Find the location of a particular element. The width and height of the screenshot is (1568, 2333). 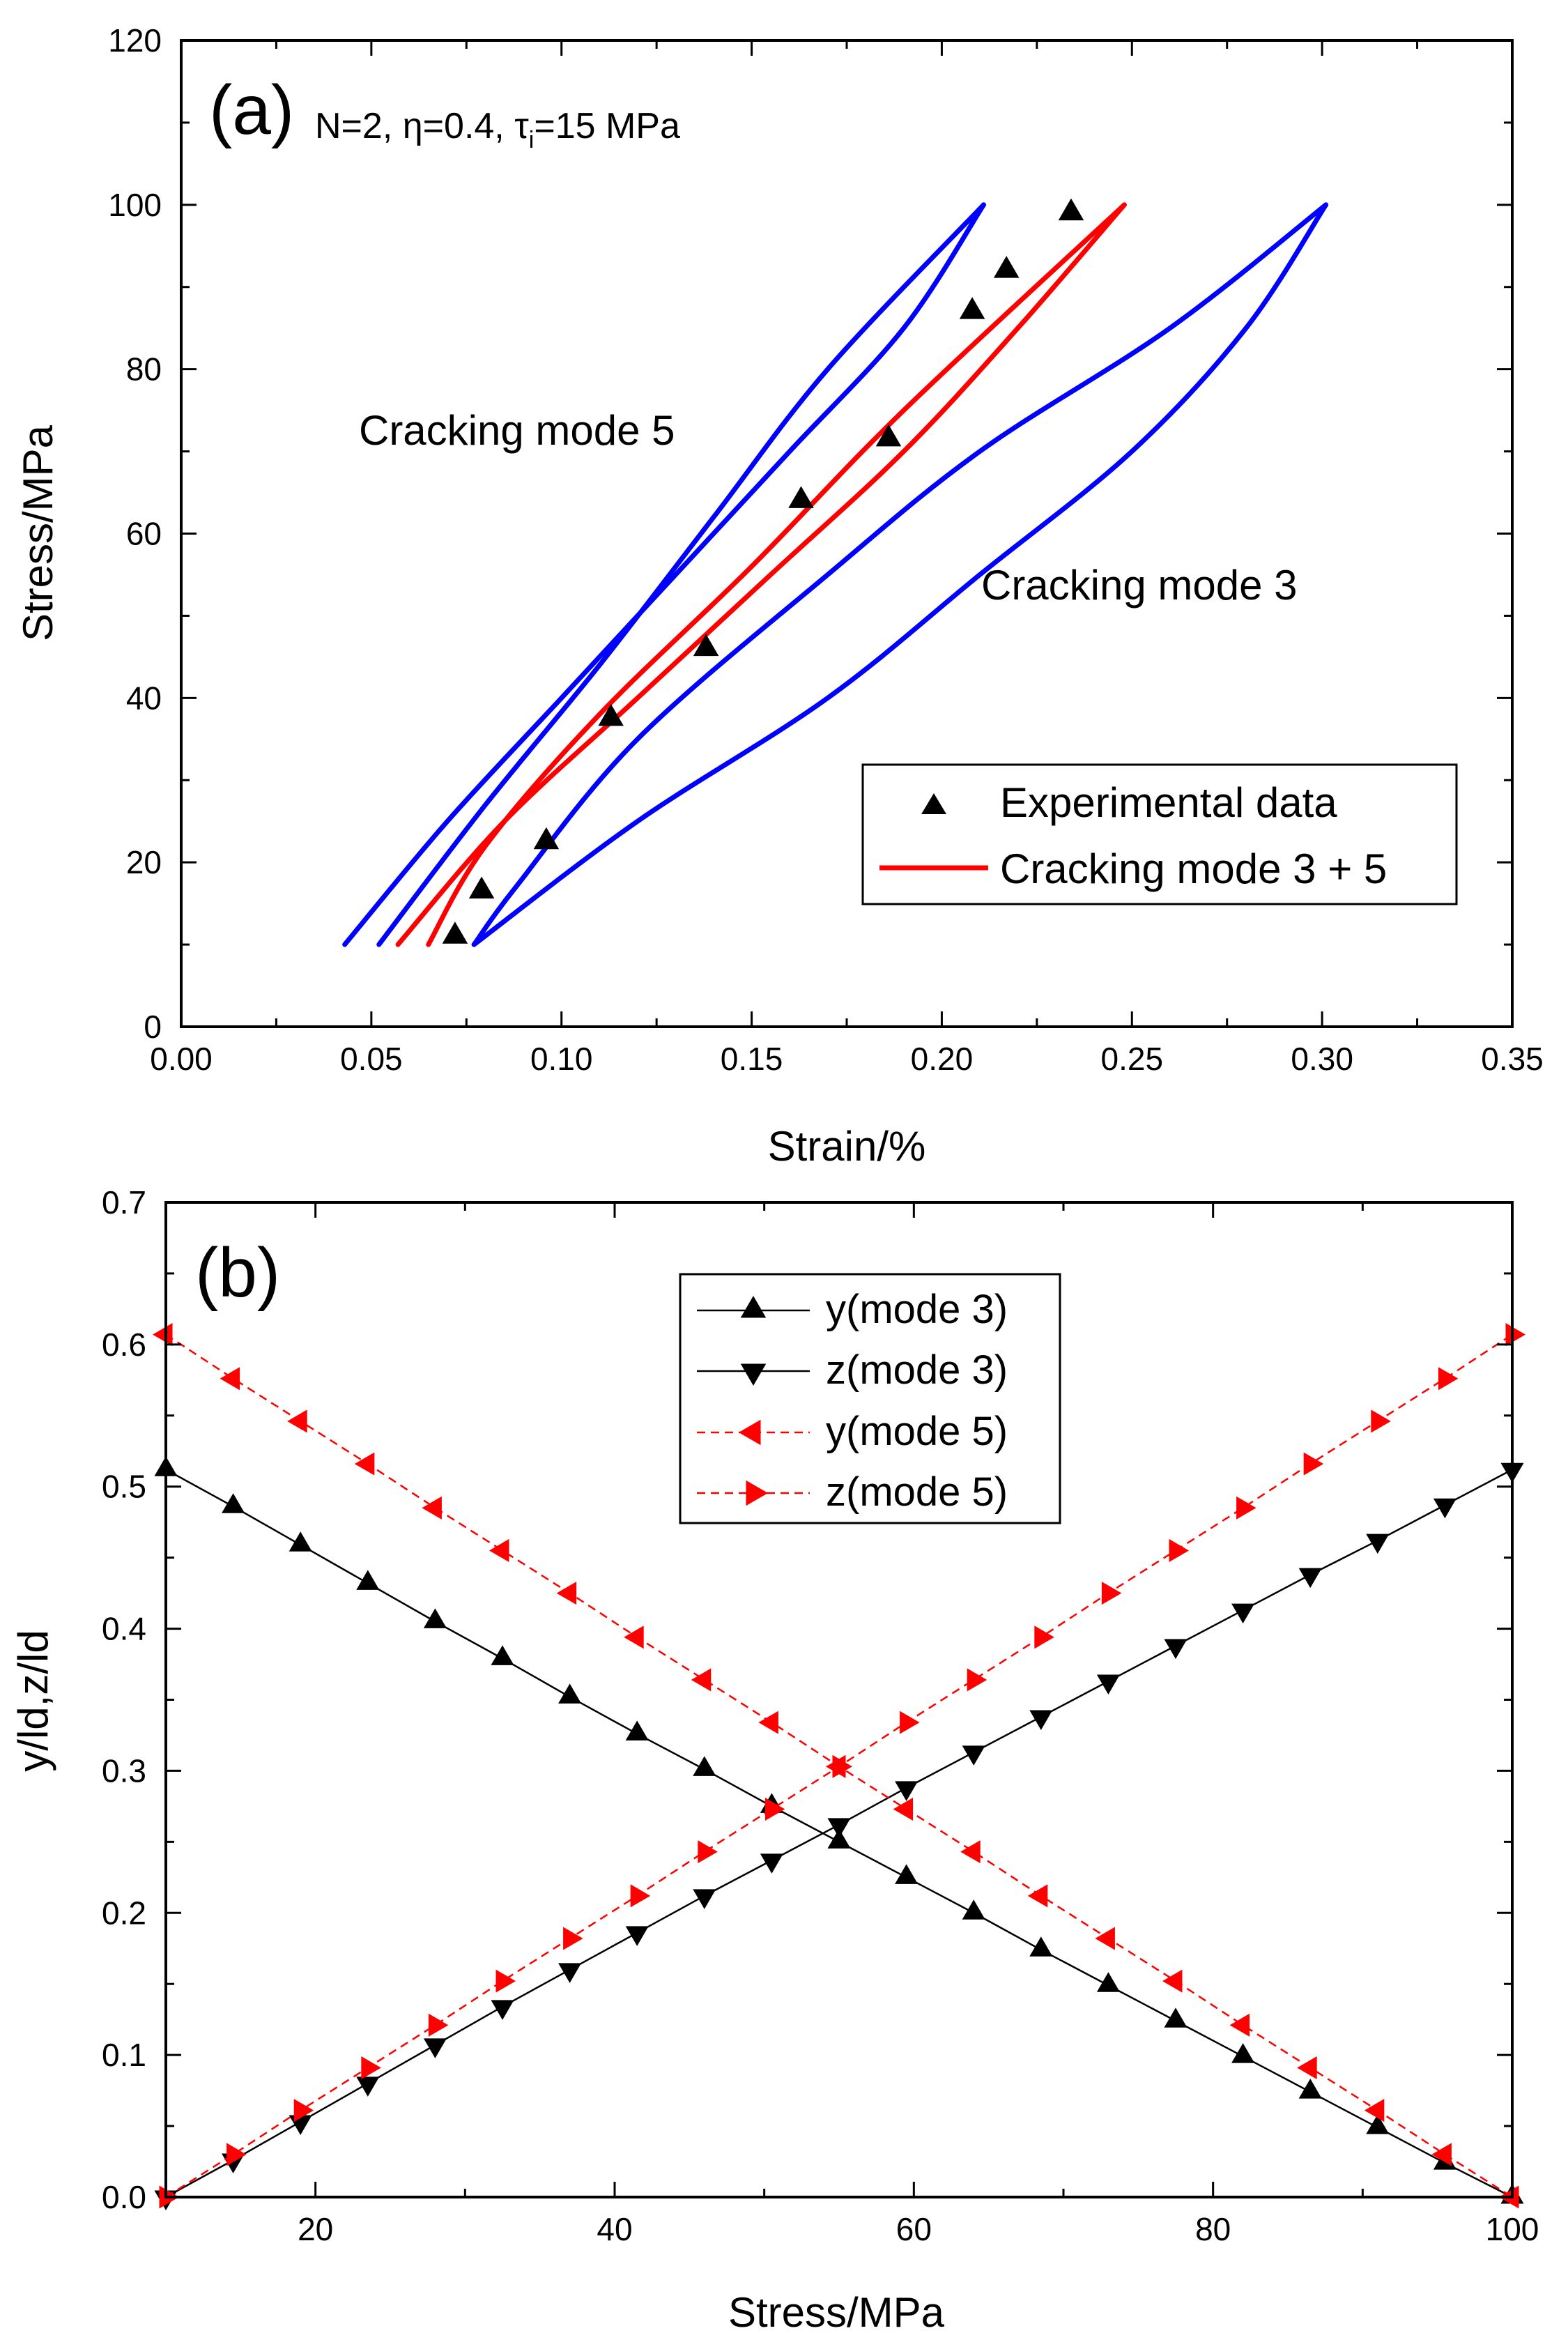

legend-label-cracking-3-5: Cracking mode 3 + 5 is located at coordinates (1193, 869).